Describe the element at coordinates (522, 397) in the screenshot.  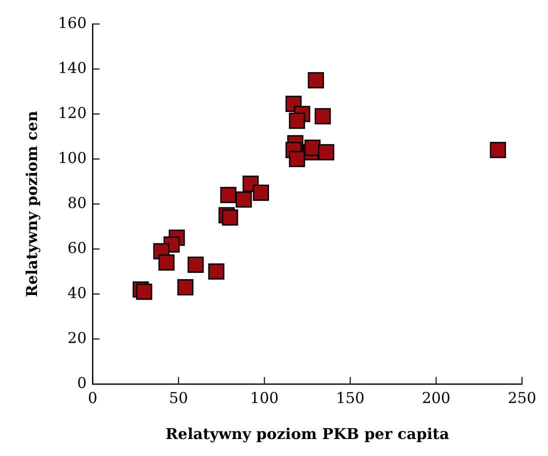
I see `x-tick-label: 250` at that location.